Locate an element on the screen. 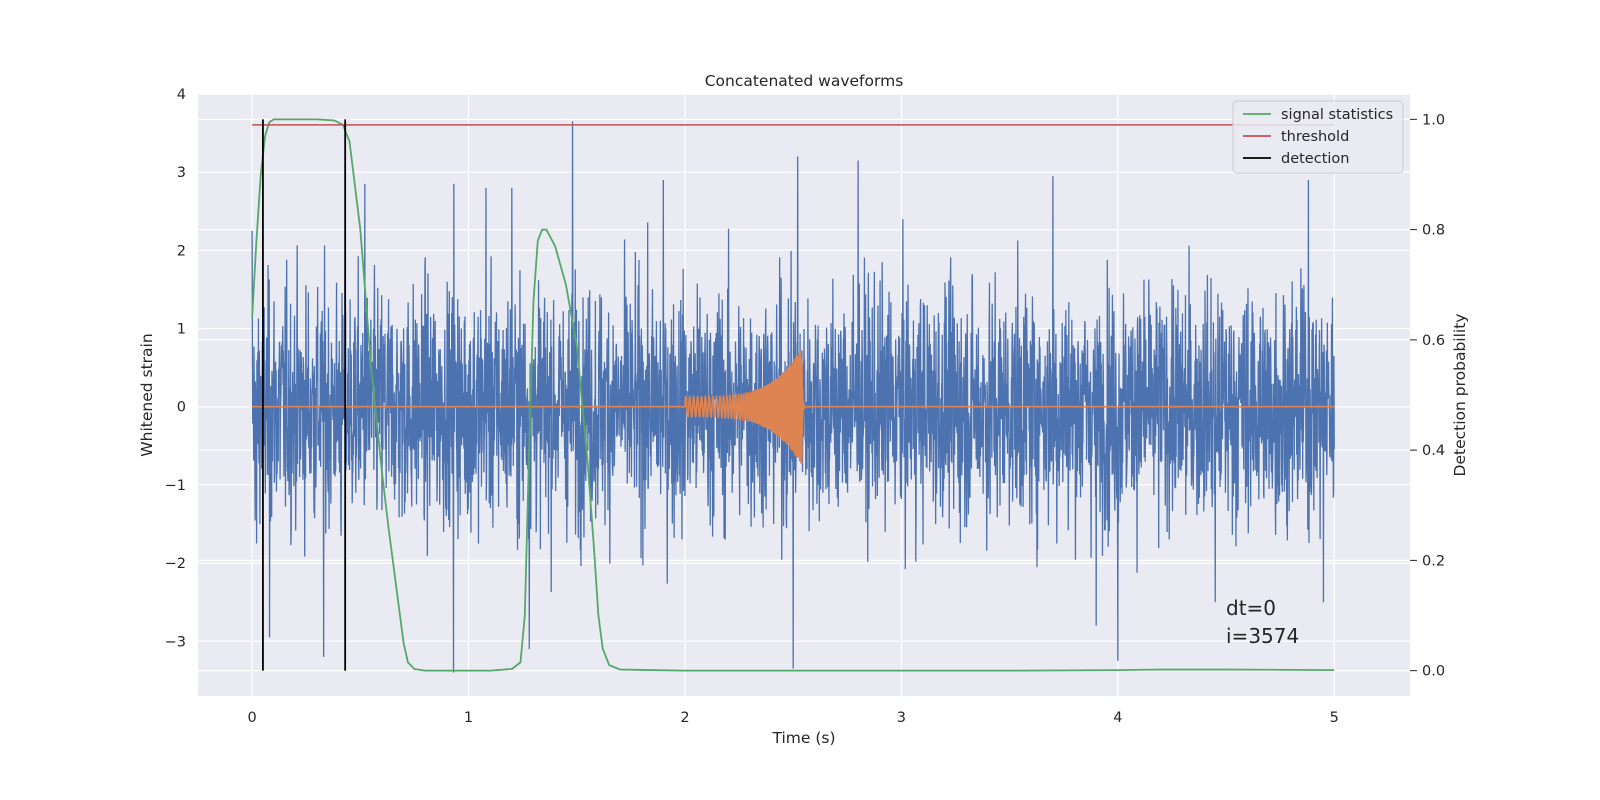 This screenshot has width=1600, height=800. x-axis-label: Time (s) is located at coordinates (803, 738).